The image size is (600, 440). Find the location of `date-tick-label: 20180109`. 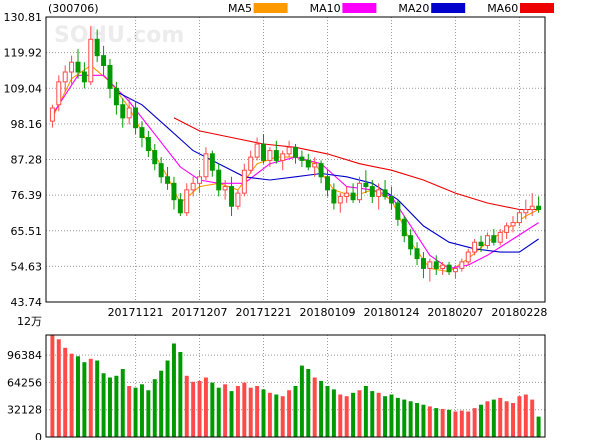

date-tick-label: 20180109 is located at coordinates (327, 312).